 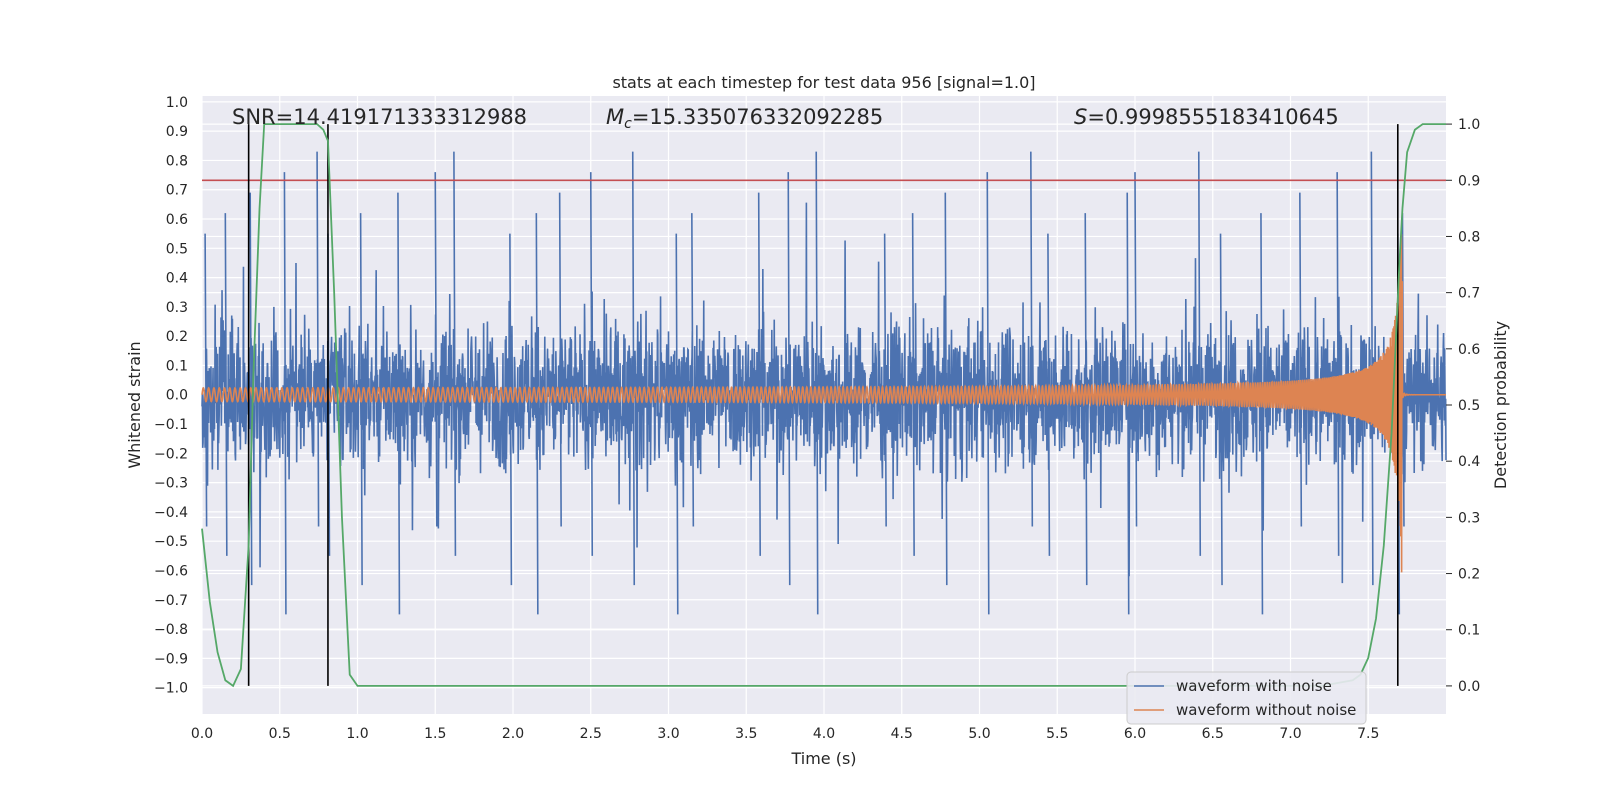 What do you see at coordinates (171, 425) in the screenshot?
I see `y-left-tick-label: −0.1` at bounding box center [171, 425].